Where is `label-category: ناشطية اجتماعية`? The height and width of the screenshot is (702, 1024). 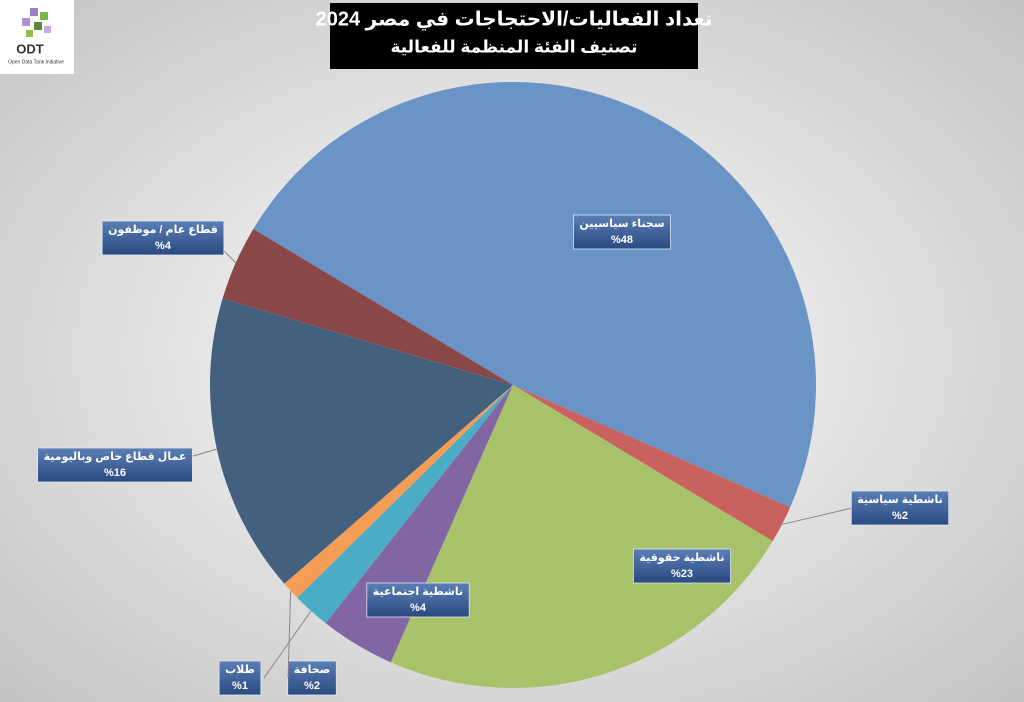
label-category: ناشطية اجتماعية is located at coordinates (418, 592).